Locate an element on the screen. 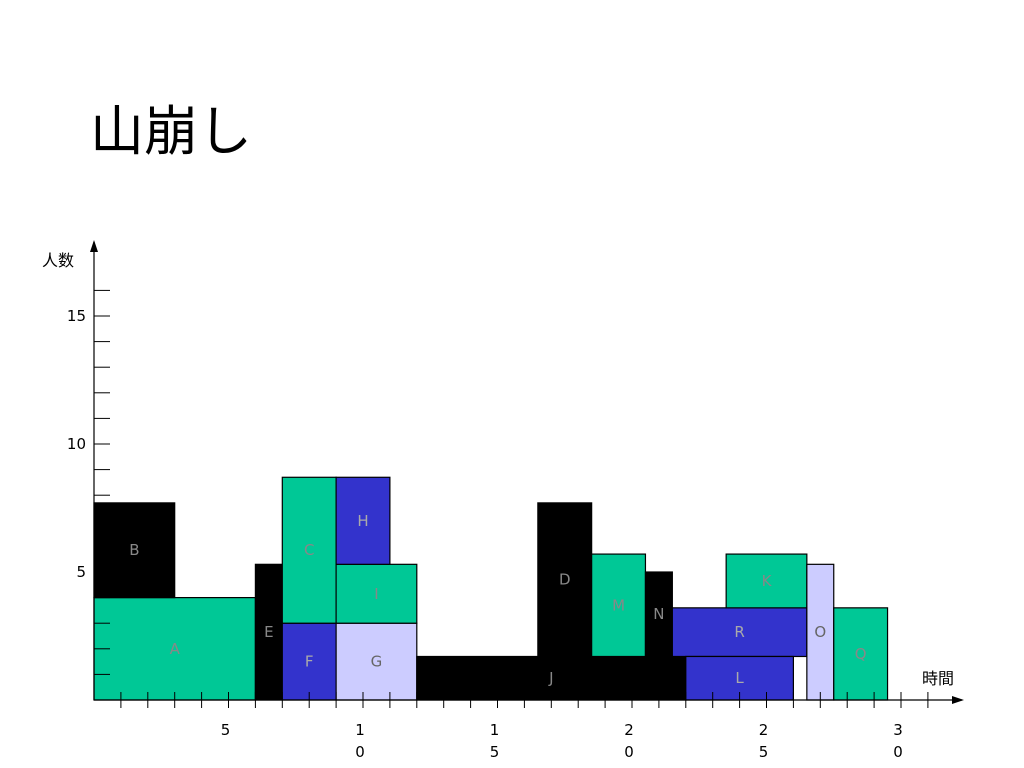  y-tick-label: 10 is located at coordinates (76, 444).